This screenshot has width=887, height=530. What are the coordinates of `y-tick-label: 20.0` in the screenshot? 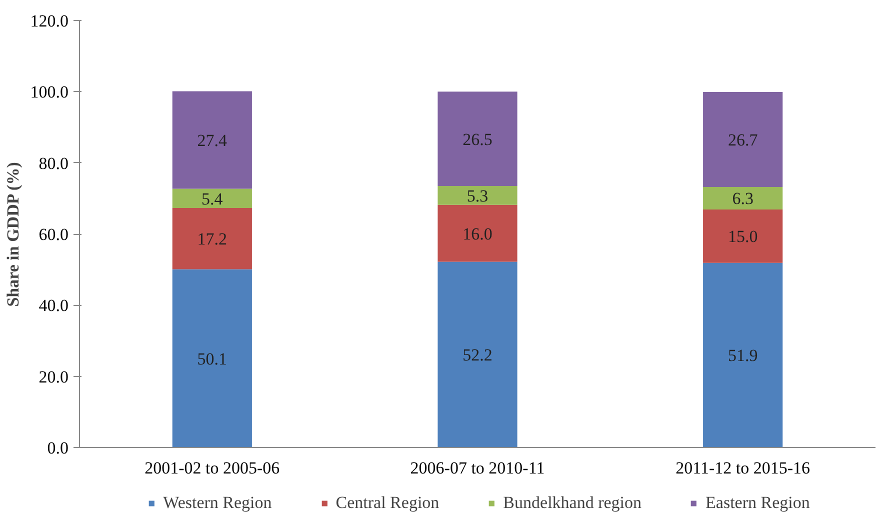 It's located at (53, 376).